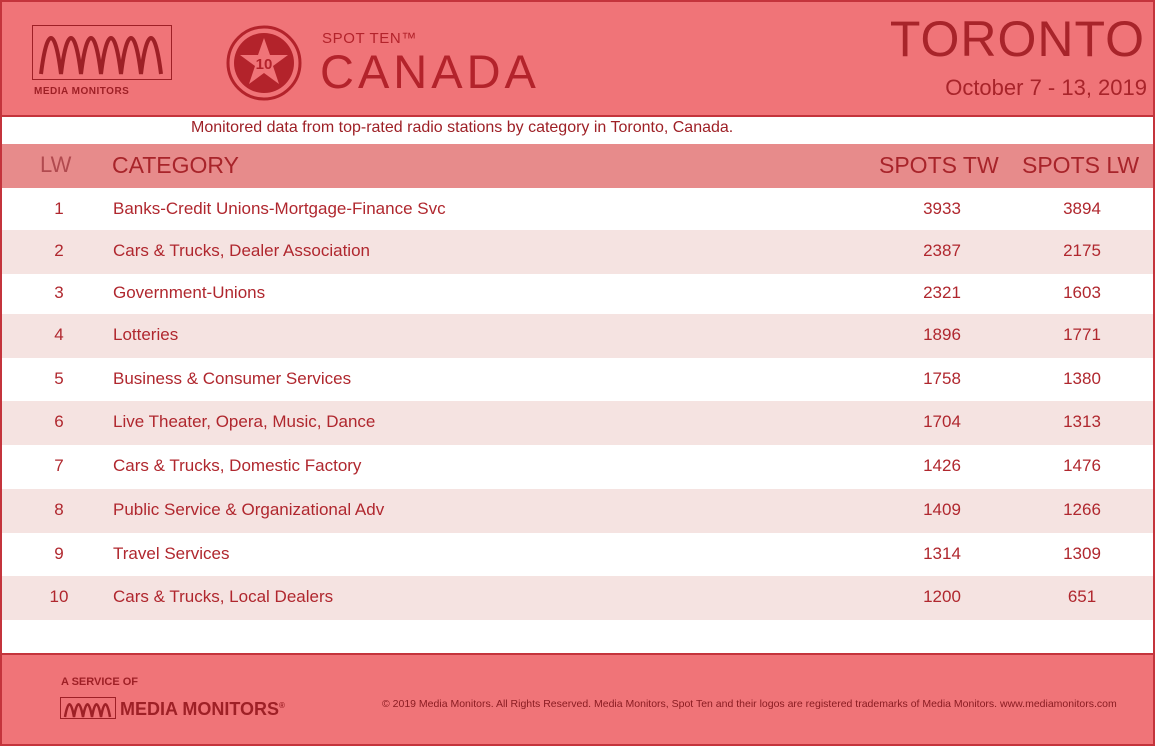 This screenshot has height=746, width=1155. I want to click on media-monitors-logo: MEDIA MONITORS, so click(103, 61).